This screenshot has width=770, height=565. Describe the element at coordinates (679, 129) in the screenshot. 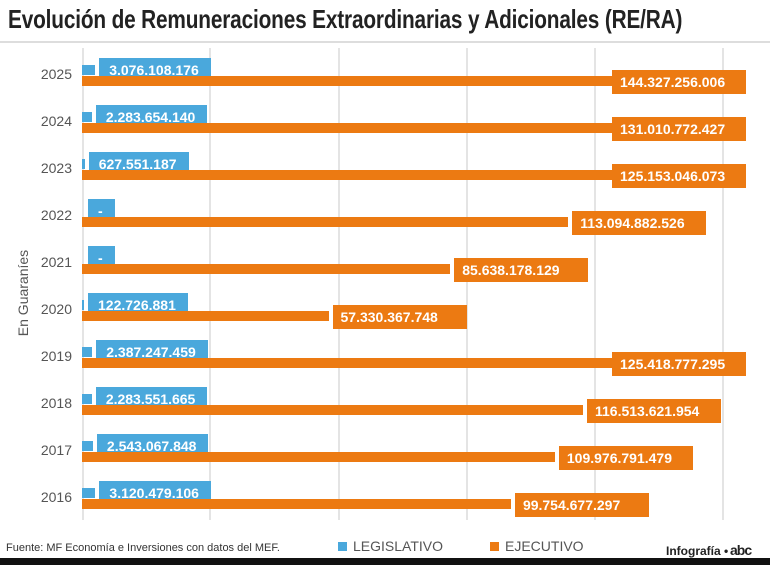

I see `data-label-ejecutivo: 131.010.772.427` at that location.